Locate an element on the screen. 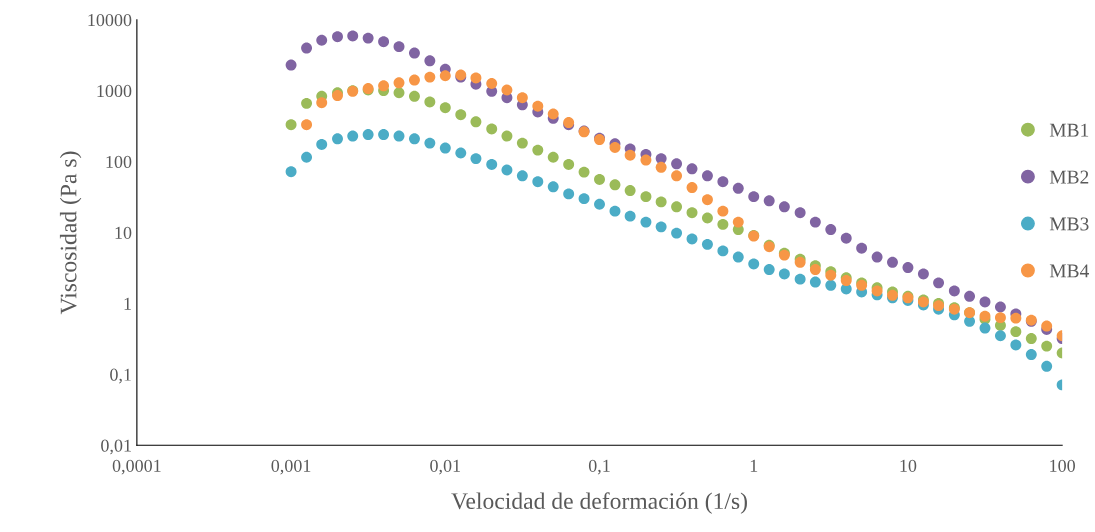 This screenshot has width=1095, height=532. y-tick-label: 1 is located at coordinates (127, 303).